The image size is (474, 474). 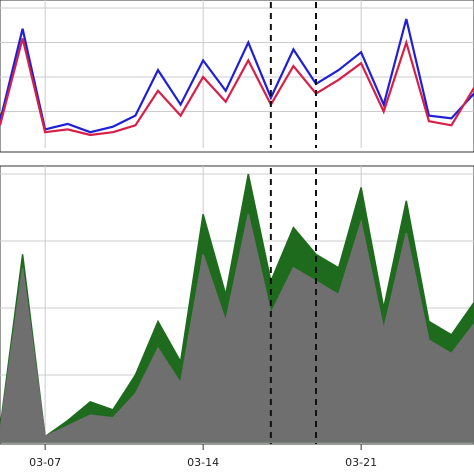 I want to click on x-tick-label-0: 03-07, so click(x=45, y=462).